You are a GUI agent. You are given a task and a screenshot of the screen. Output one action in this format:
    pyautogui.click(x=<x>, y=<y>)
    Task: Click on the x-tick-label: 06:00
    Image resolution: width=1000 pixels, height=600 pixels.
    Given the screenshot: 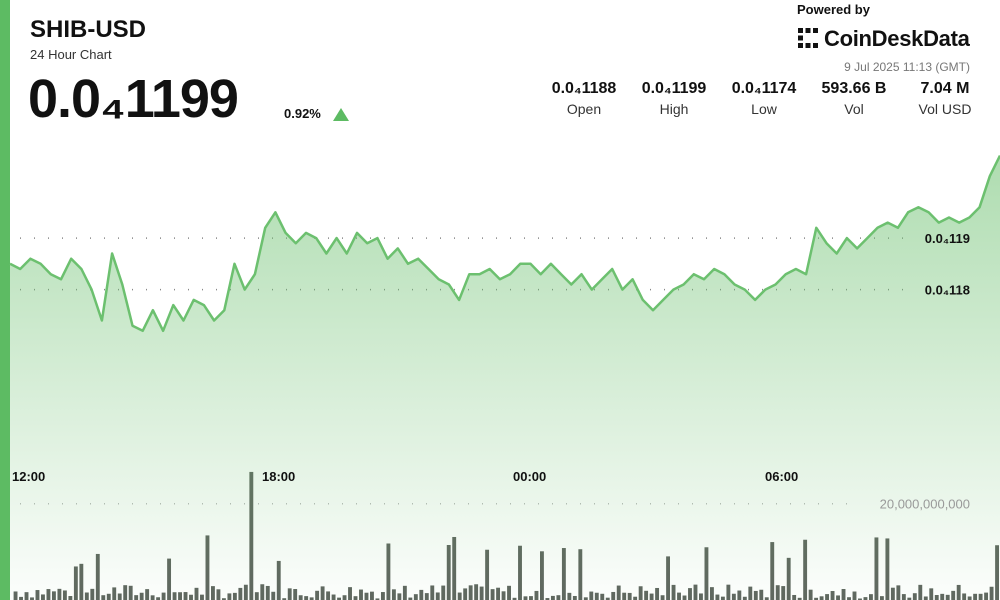 What is the action you would take?
    pyautogui.click(x=781, y=476)
    